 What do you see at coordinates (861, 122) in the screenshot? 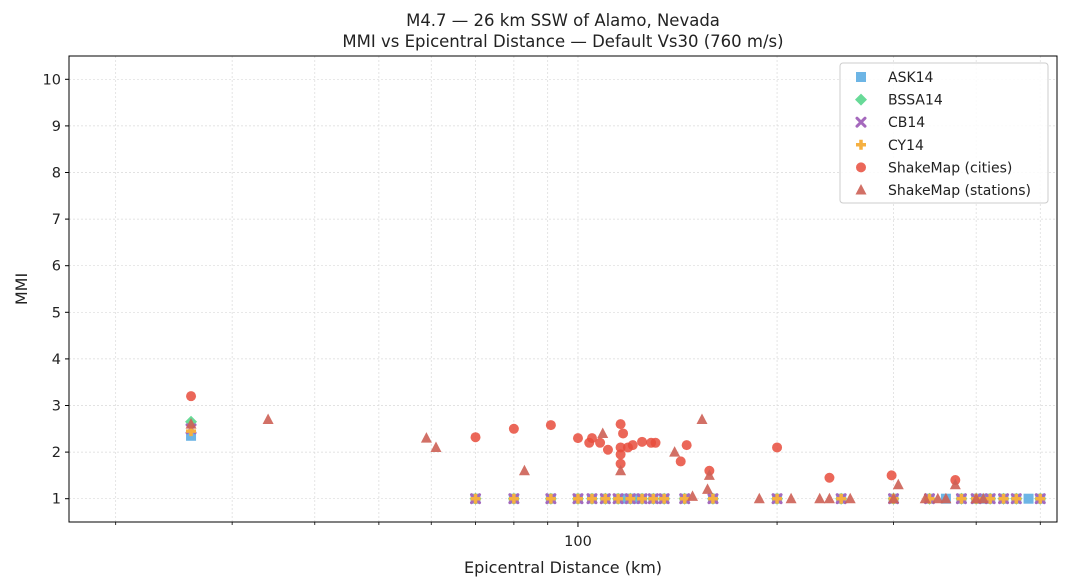
I see `legend-marker-cb14` at bounding box center [861, 122].